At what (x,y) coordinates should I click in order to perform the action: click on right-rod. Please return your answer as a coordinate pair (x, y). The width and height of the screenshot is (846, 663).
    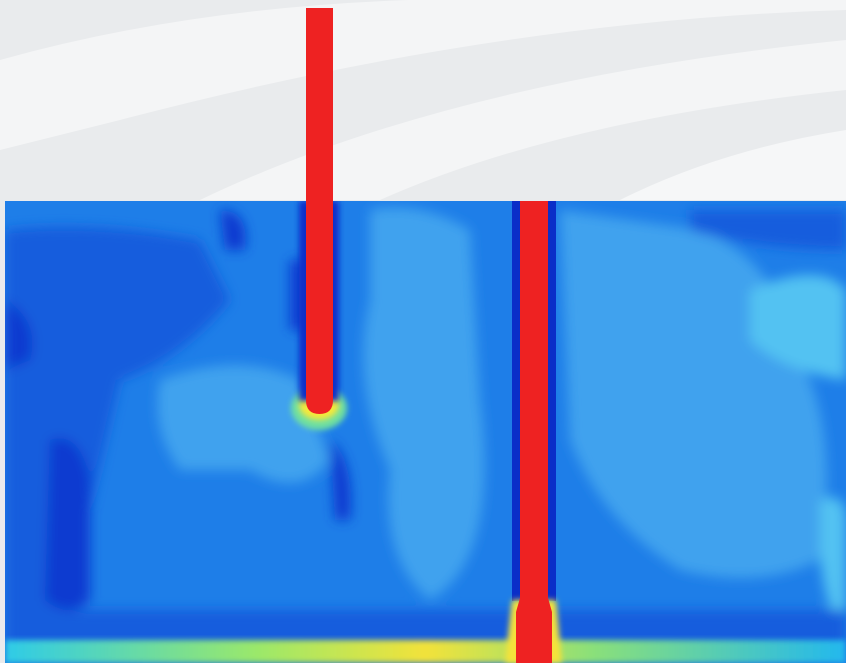
    Looking at the image, I should click on (534, 432).